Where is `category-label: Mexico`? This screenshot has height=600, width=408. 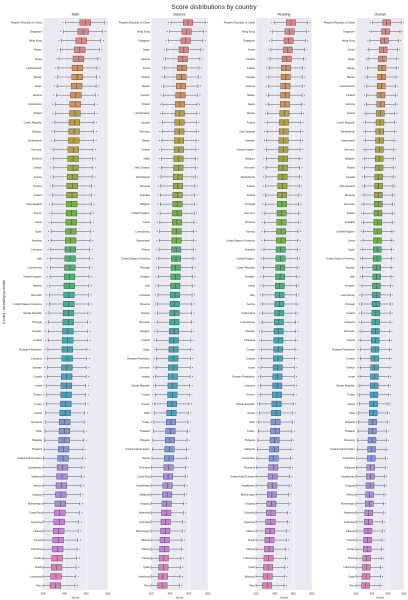 category-label: Mexico is located at coordinates (351, 495).